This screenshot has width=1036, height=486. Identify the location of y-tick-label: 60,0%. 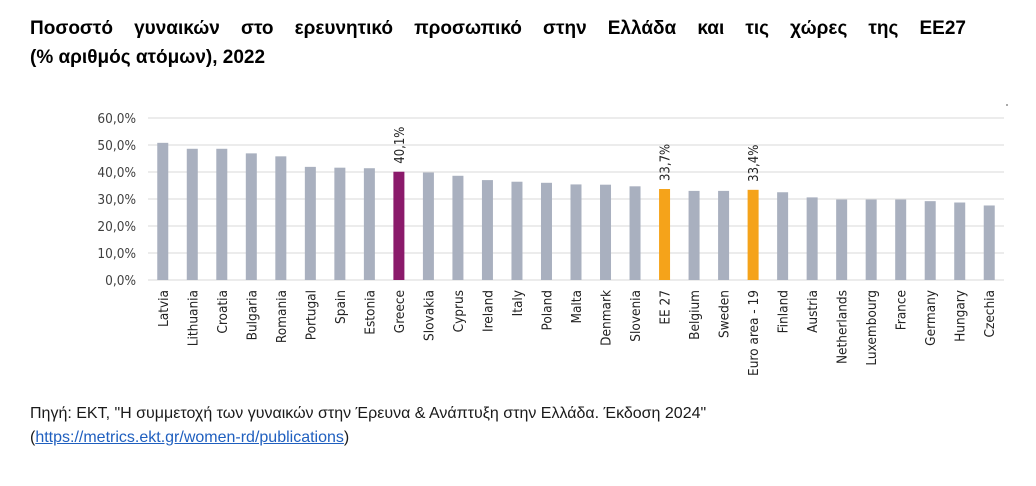
(116, 119).